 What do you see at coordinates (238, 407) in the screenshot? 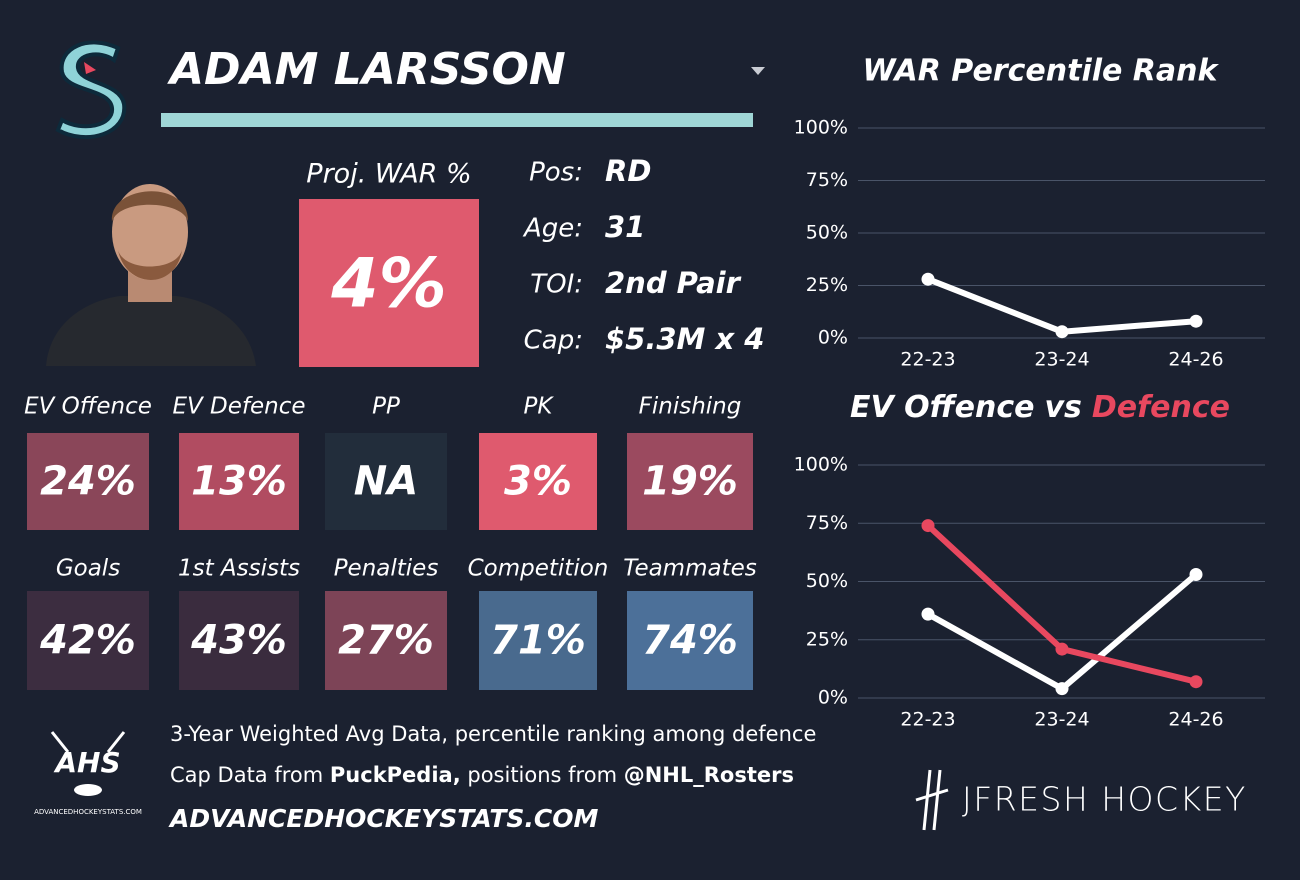
I see `tile-label: EV Defence` at bounding box center [238, 407].